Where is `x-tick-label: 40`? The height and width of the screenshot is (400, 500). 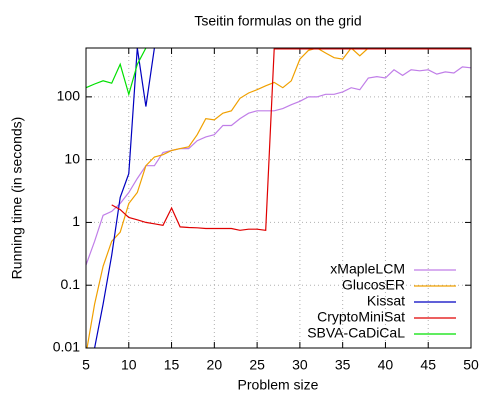 x-tick-label: 40 is located at coordinates (386, 365).